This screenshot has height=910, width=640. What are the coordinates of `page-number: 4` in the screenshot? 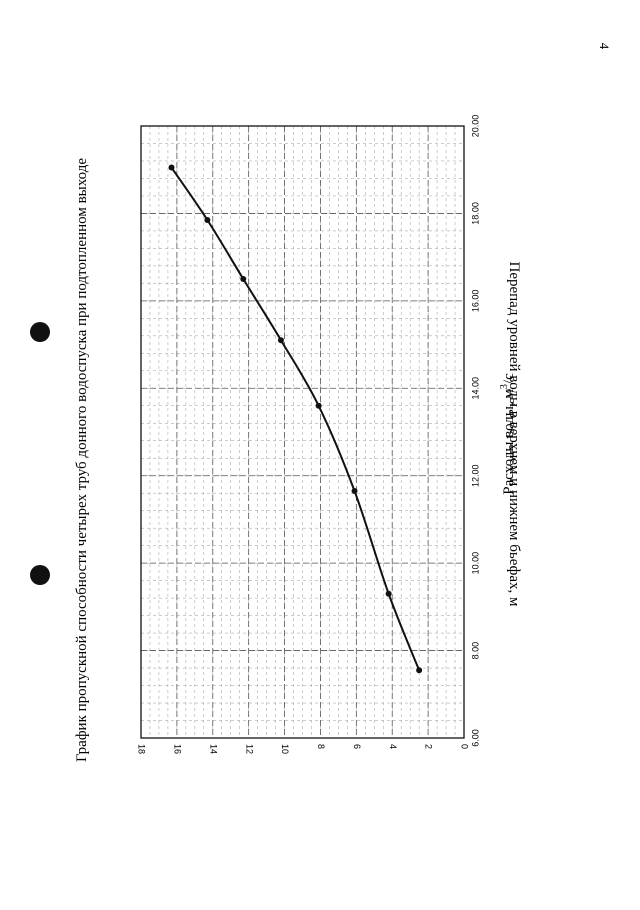 It's located at (604, 46).